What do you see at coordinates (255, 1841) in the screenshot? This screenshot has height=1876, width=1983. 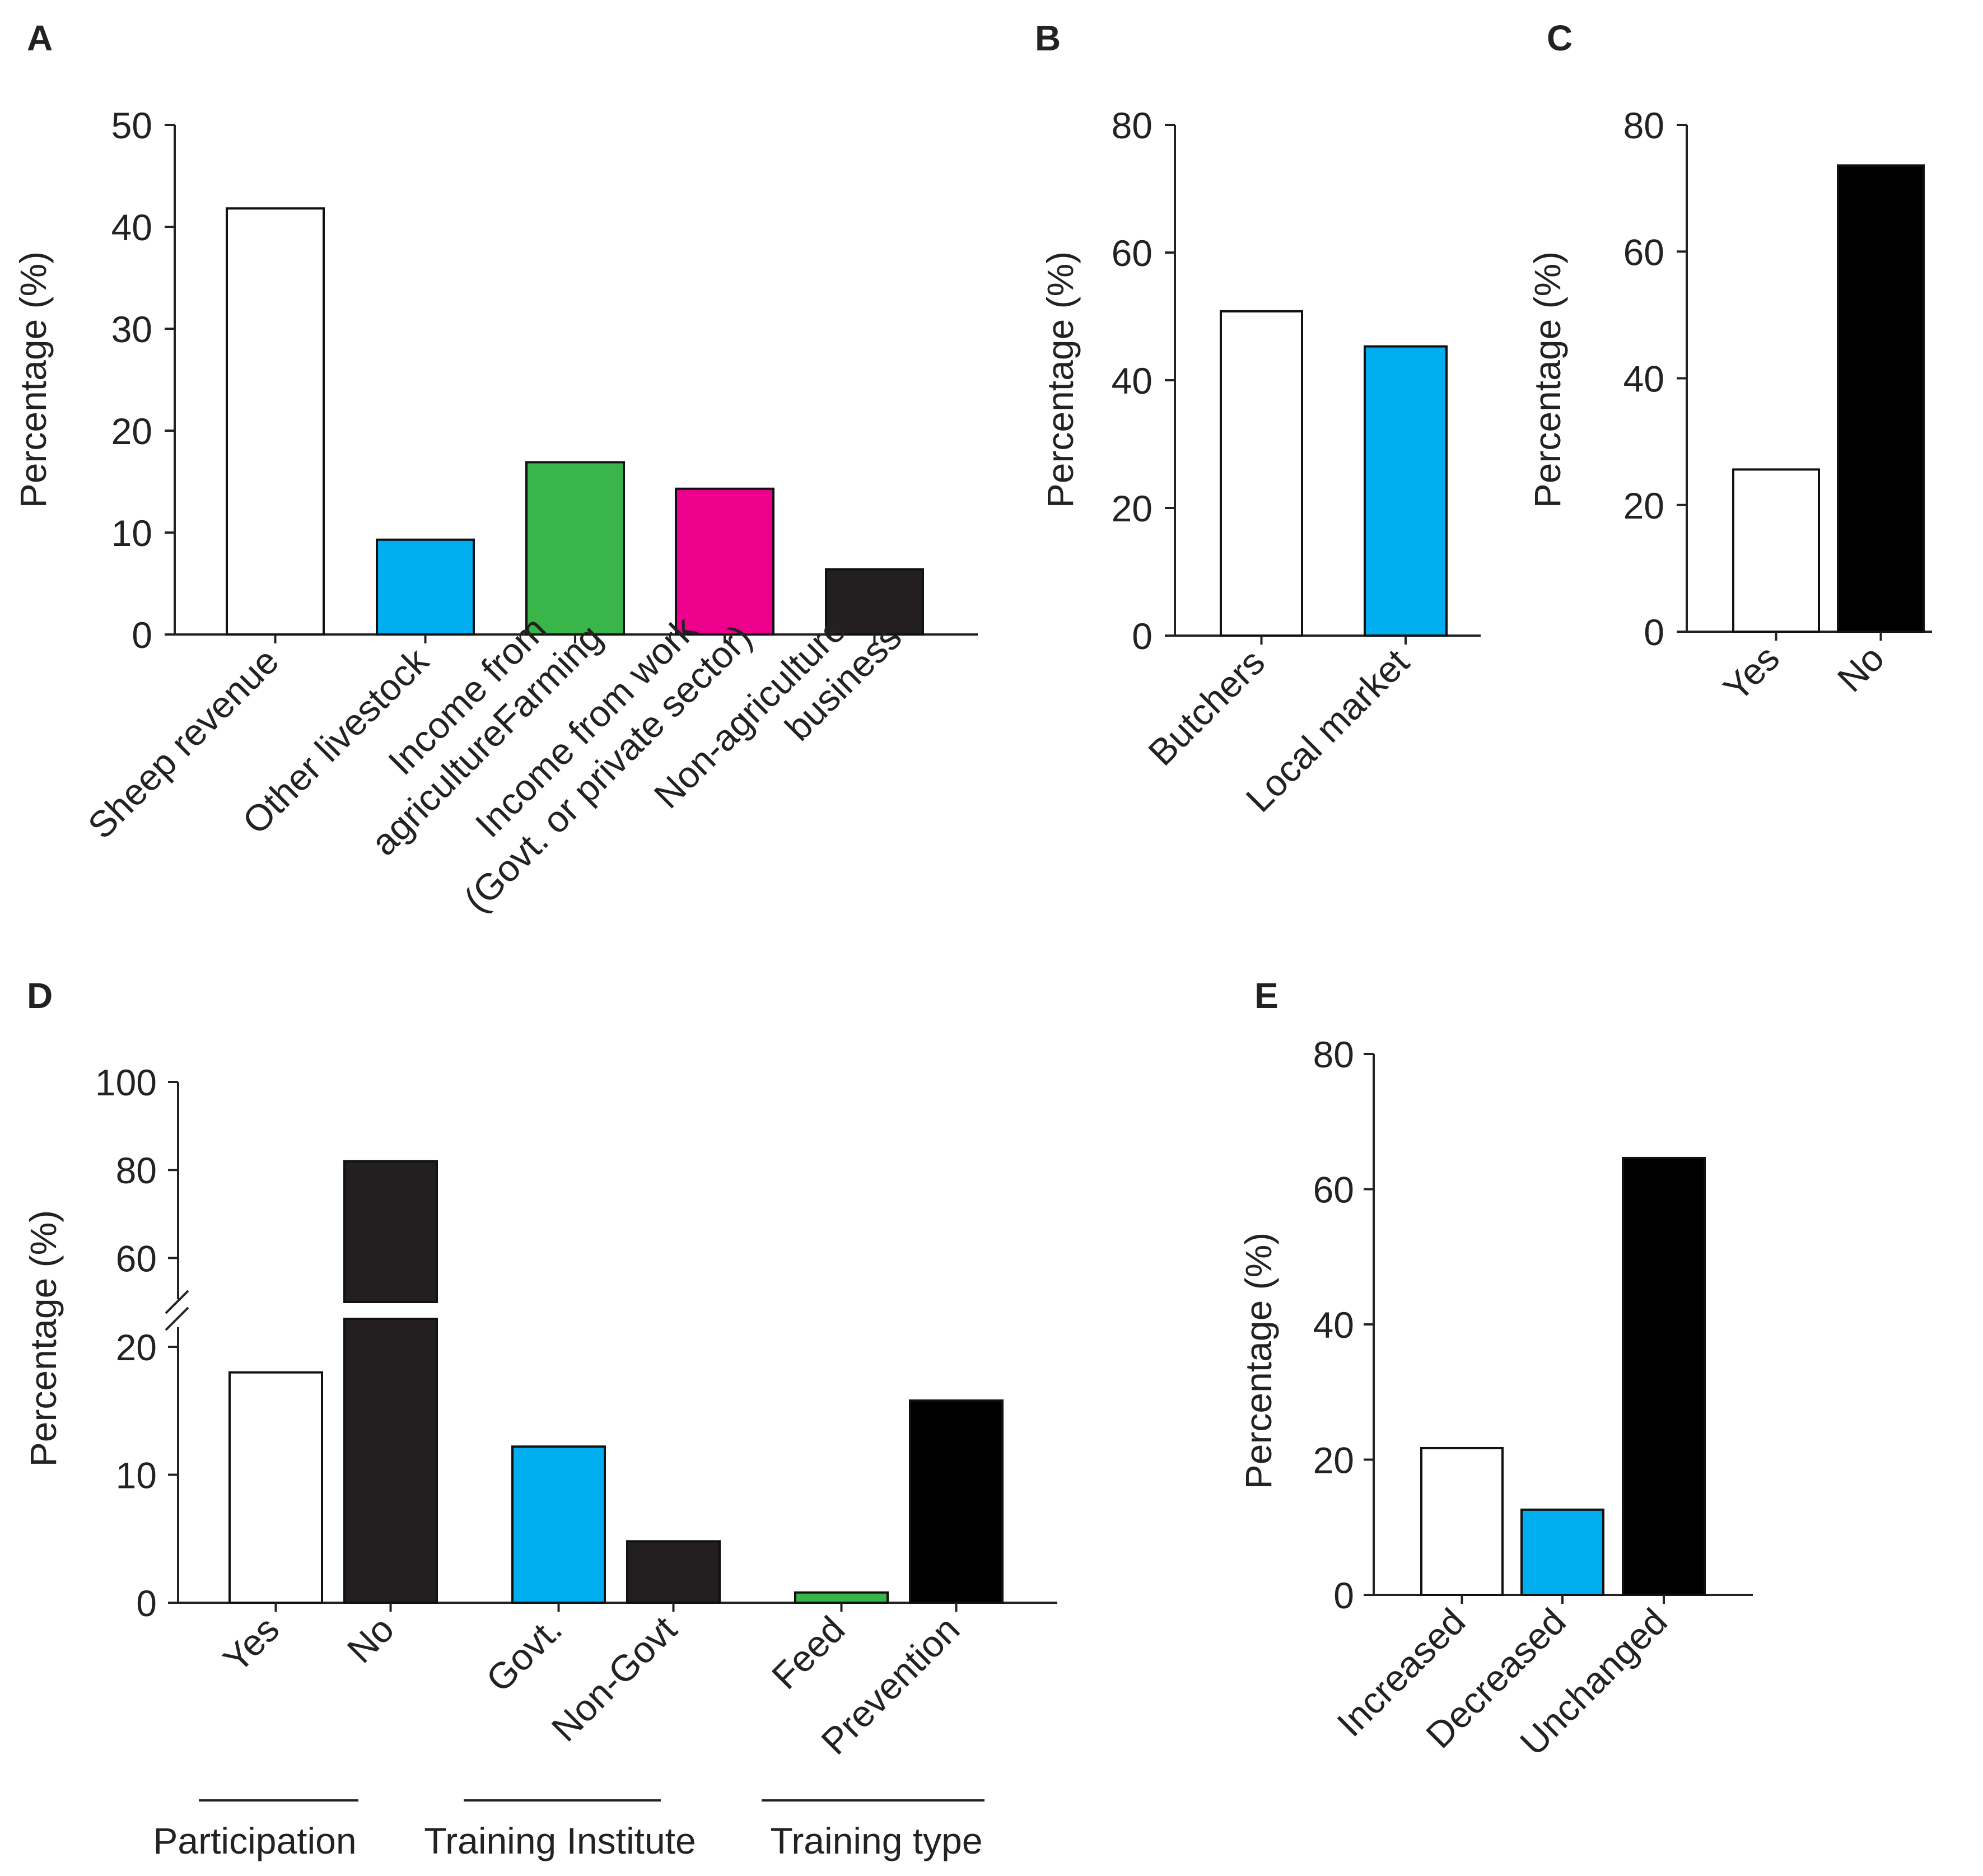 I see `group-label-D-0: Participation` at bounding box center [255, 1841].